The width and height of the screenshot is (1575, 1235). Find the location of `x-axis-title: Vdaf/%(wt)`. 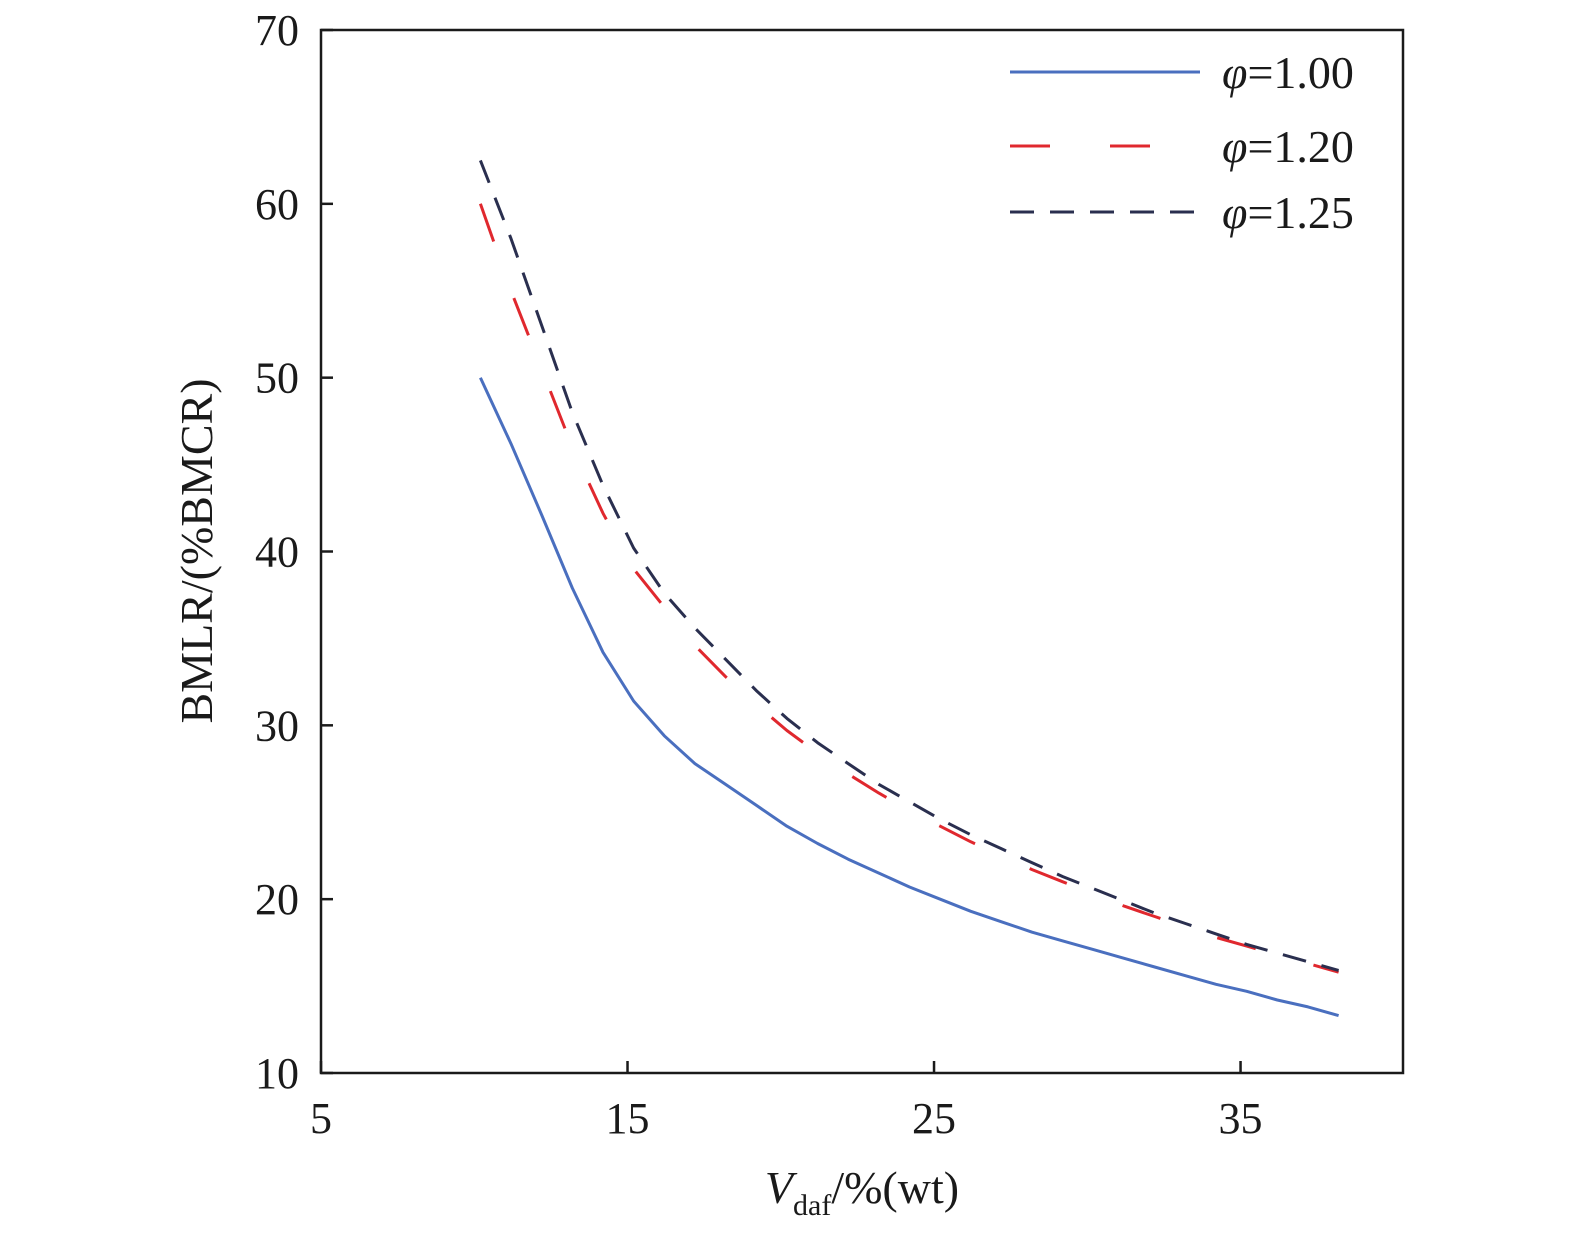

x-axis-title: Vdaf/%(wt) is located at coordinates (862, 1192).